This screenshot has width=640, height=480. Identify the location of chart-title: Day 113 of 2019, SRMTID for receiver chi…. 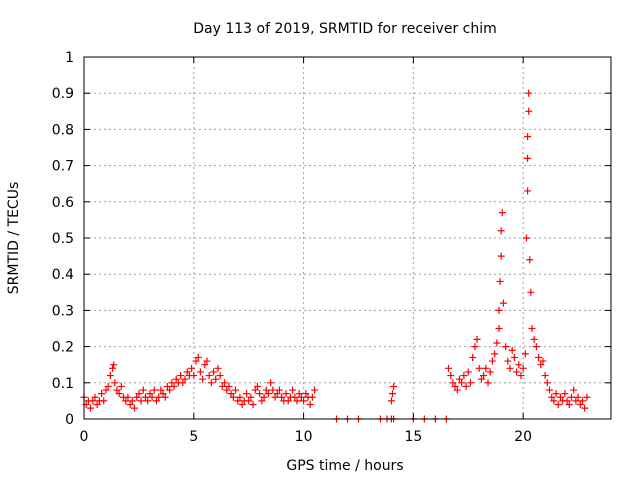
(345, 29).